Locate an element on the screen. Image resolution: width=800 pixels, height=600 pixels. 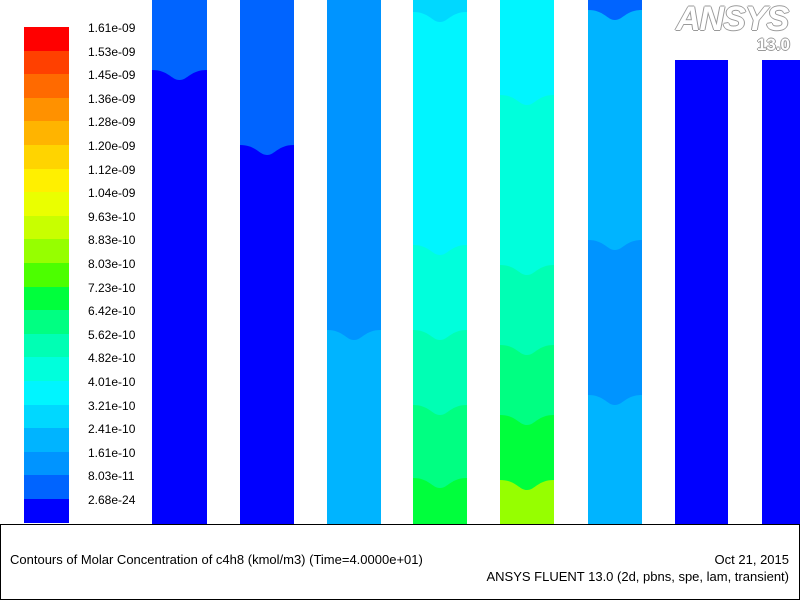
legend-tick-label: 1.61e-10 is located at coordinates (112, 452).